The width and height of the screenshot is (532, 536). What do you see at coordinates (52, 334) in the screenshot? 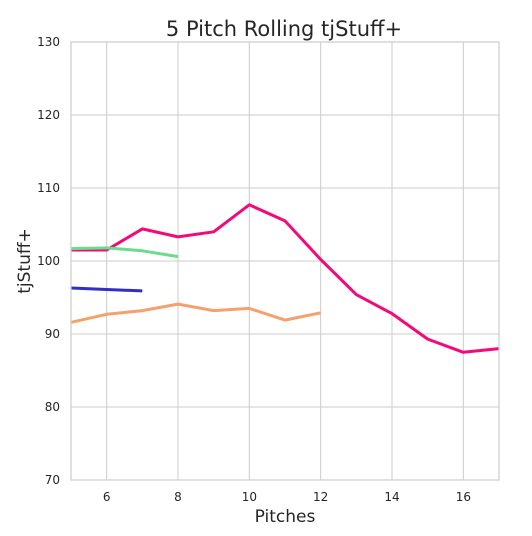
I see `y-tick-label: 90` at bounding box center [52, 334].